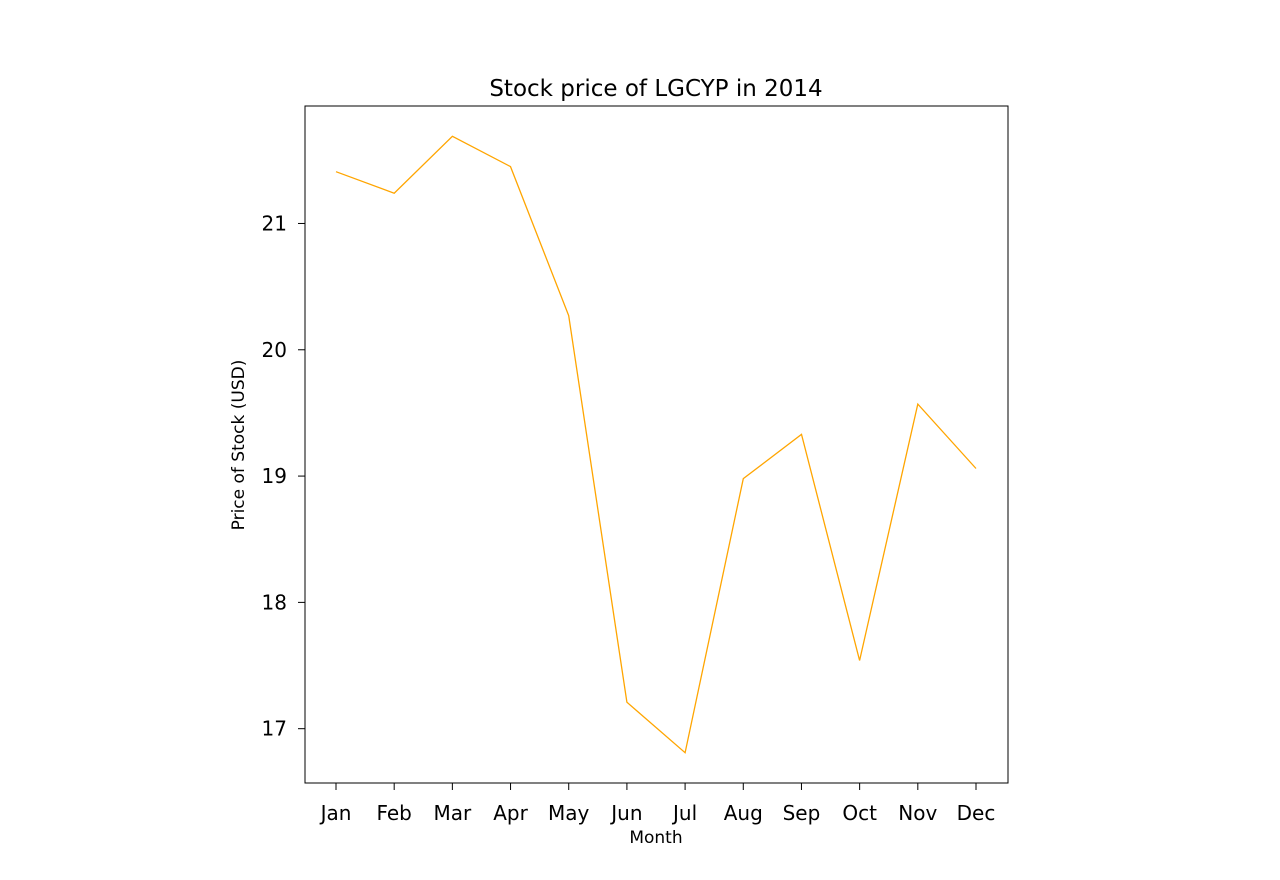 Image resolution: width=1280 pixels, height=880 pixels. I want to click on x-axis: Jan Feb Mar Apr May Jun Jul Aug Sep Oct Nov Dec, so click(657, 804).